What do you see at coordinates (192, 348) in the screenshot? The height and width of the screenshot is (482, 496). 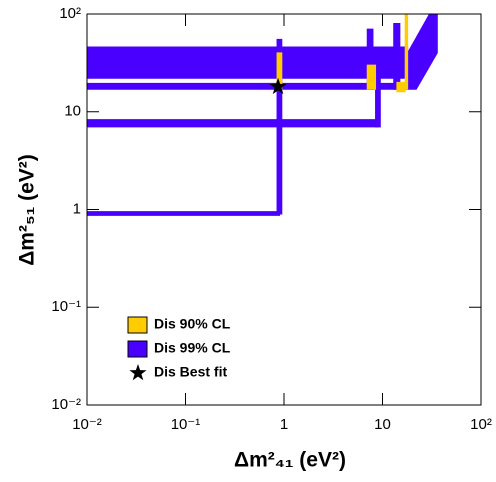 I see `legend-label: Dis 99% CL` at bounding box center [192, 348].